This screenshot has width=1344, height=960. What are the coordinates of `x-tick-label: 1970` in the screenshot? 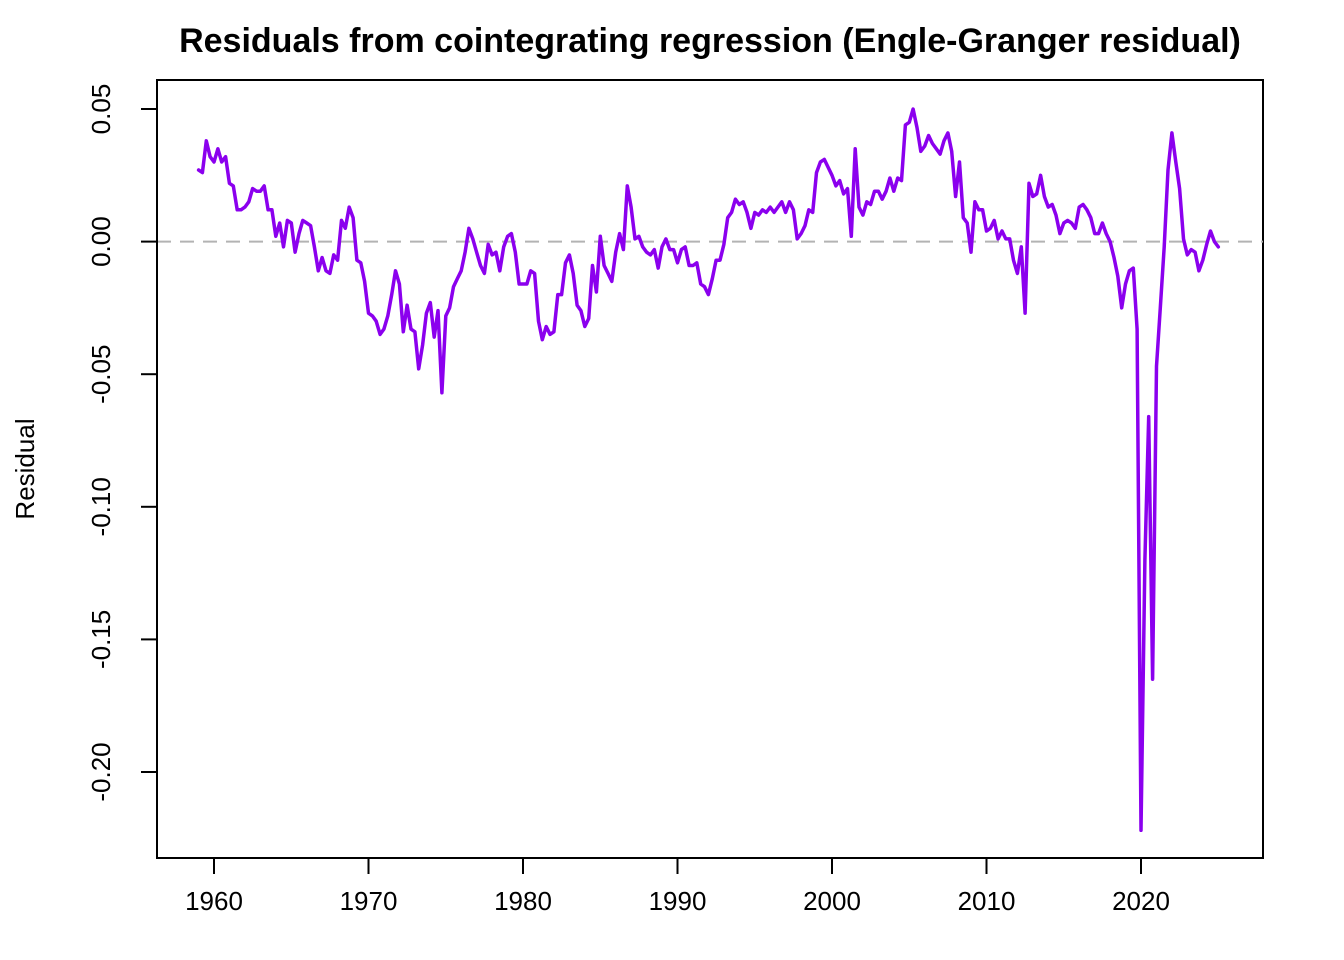 It's located at (369, 901).